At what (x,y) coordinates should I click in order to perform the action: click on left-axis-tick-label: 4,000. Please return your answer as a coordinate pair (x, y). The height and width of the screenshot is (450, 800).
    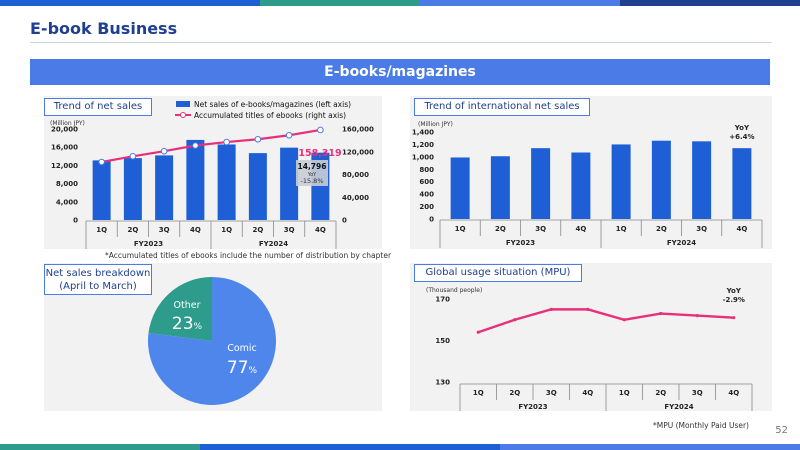
    Looking at the image, I should click on (67, 202).